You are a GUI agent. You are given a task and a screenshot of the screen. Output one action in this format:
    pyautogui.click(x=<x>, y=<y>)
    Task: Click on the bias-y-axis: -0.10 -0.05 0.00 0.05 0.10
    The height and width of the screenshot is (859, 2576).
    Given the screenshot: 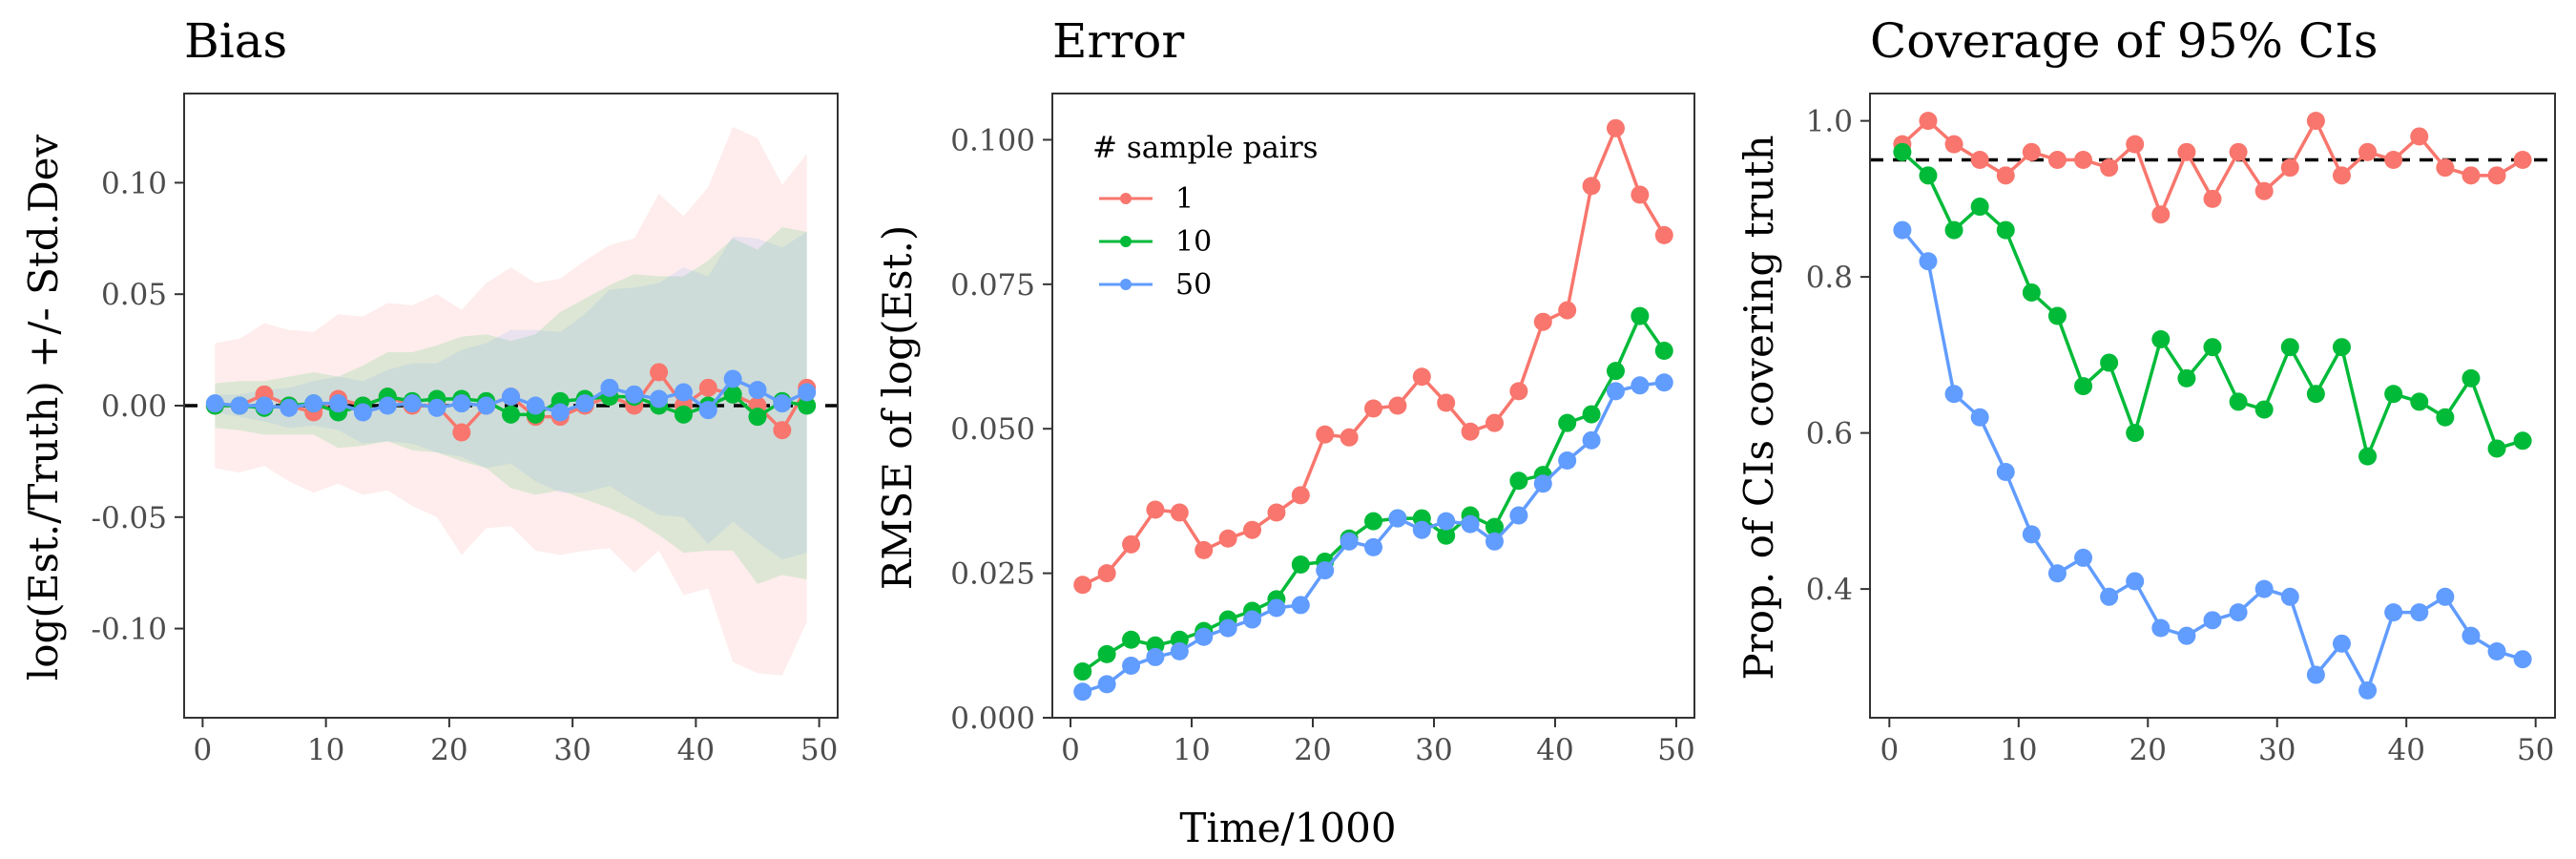 What is the action you would take?
    pyautogui.click(x=138, y=406)
    